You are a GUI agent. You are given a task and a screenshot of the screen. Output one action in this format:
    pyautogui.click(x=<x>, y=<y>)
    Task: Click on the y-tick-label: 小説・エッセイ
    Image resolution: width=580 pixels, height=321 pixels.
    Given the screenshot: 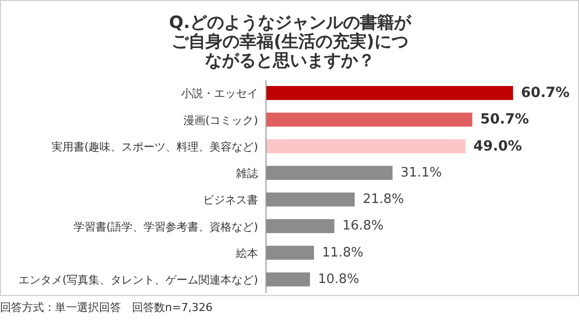 What is the action you would take?
    pyautogui.click(x=219, y=93)
    